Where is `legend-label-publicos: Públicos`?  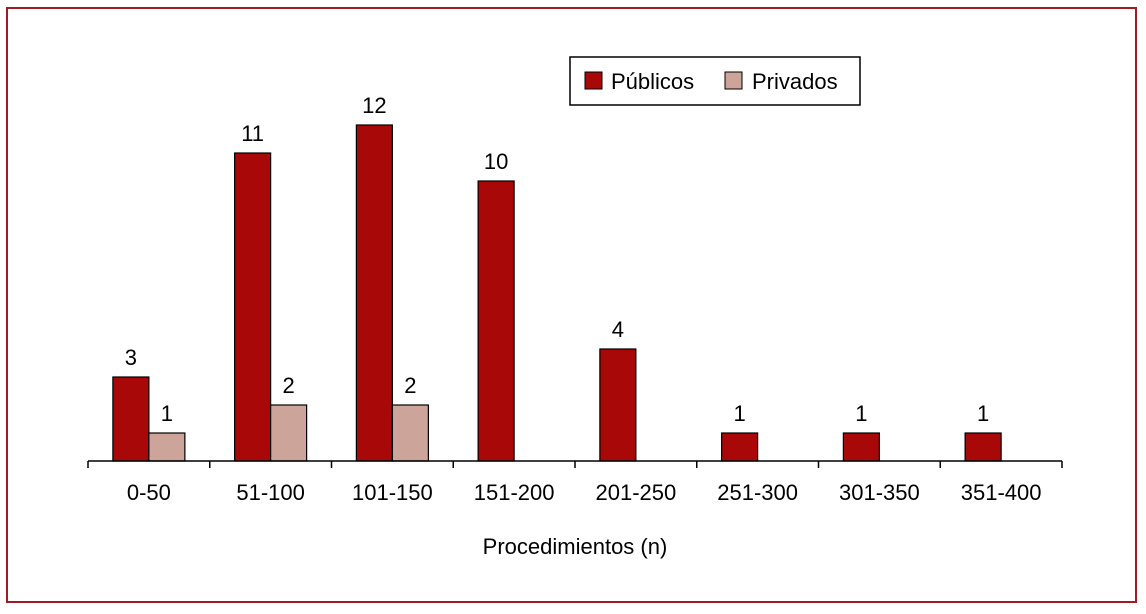 legend-label-publicos: Públicos is located at coordinates (652, 81).